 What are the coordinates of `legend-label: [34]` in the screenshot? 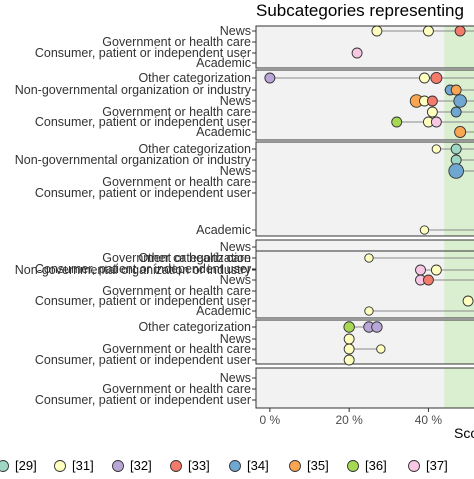 It's located at (258, 465).